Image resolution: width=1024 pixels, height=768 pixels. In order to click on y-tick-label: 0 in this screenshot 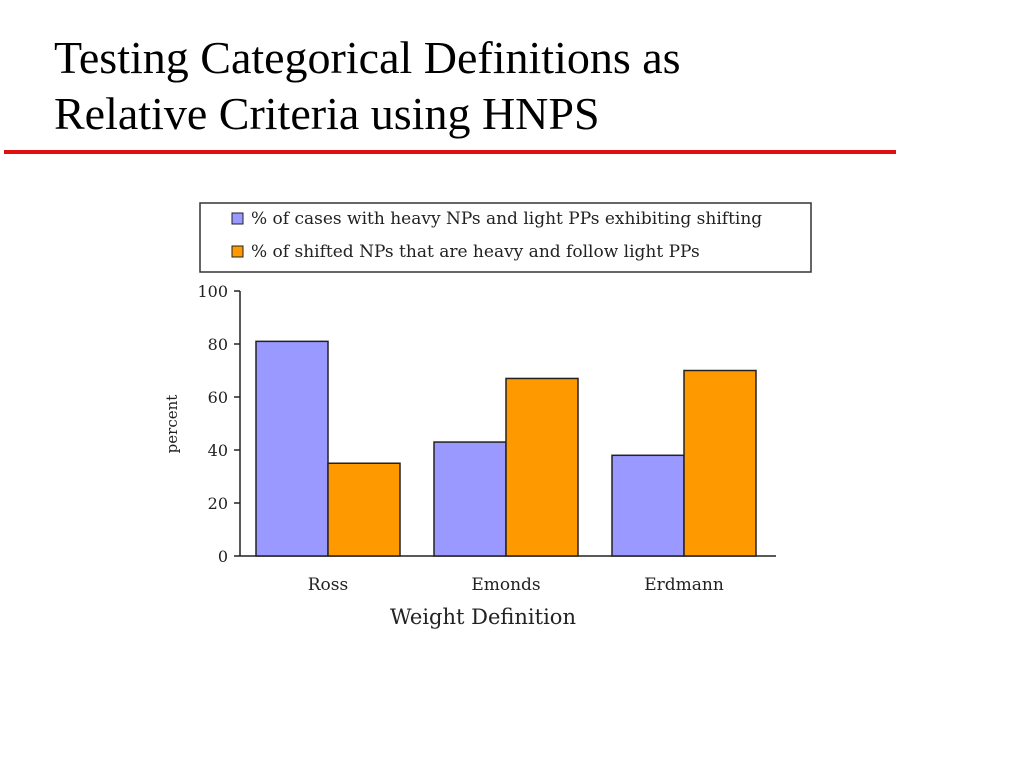, I will do `click(223, 556)`.